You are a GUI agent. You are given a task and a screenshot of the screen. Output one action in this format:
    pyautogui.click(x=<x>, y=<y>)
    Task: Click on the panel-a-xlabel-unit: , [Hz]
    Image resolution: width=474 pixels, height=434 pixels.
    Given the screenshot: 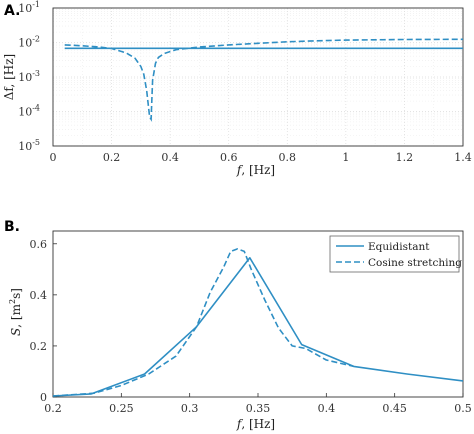 What is the action you would take?
    pyautogui.click(x=258, y=170)
    